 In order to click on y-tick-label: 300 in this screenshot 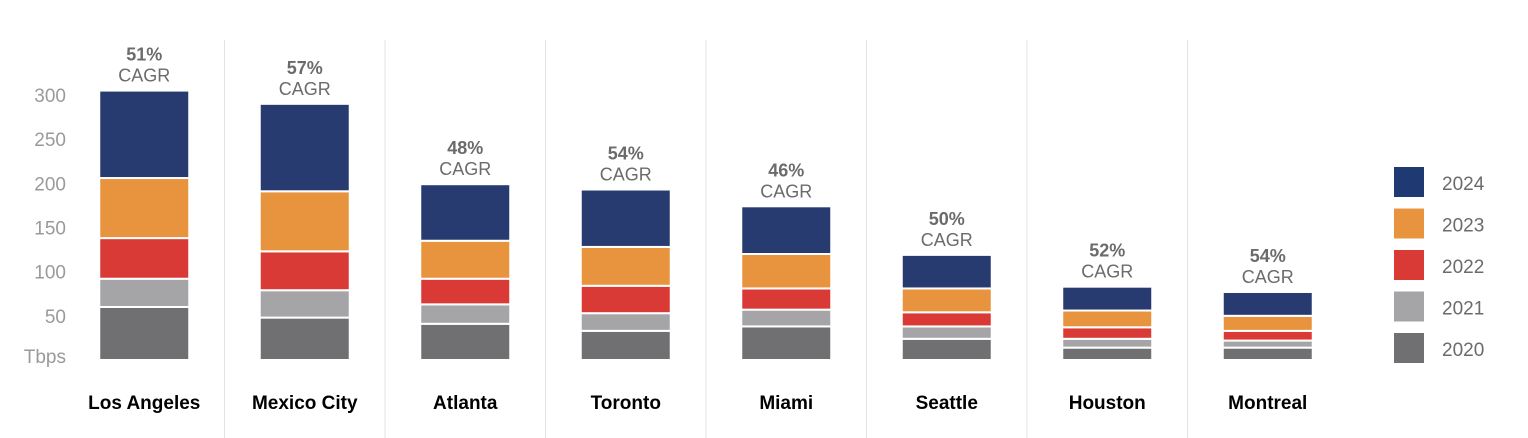, I will do `click(50, 96)`.